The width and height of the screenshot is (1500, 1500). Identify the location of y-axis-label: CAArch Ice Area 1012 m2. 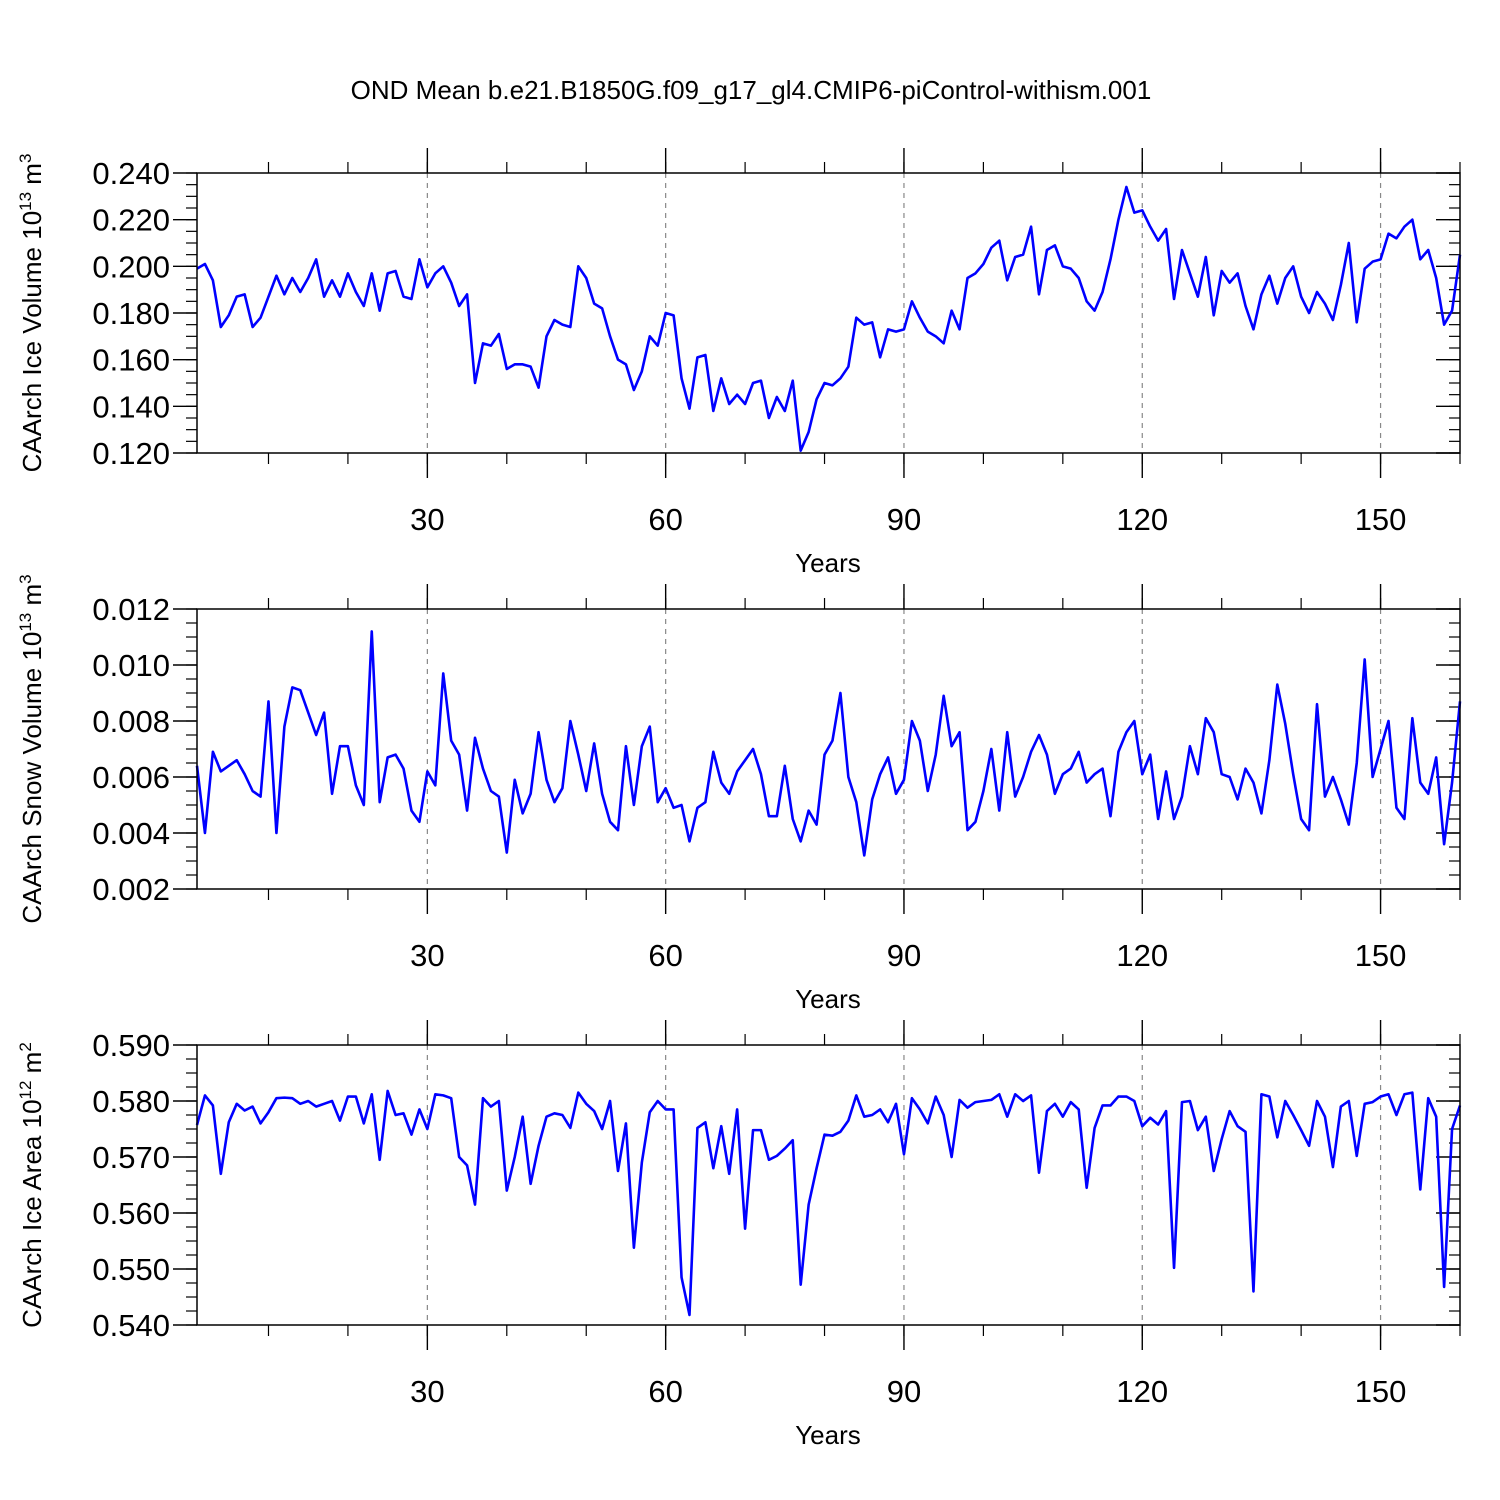
(31, 1185).